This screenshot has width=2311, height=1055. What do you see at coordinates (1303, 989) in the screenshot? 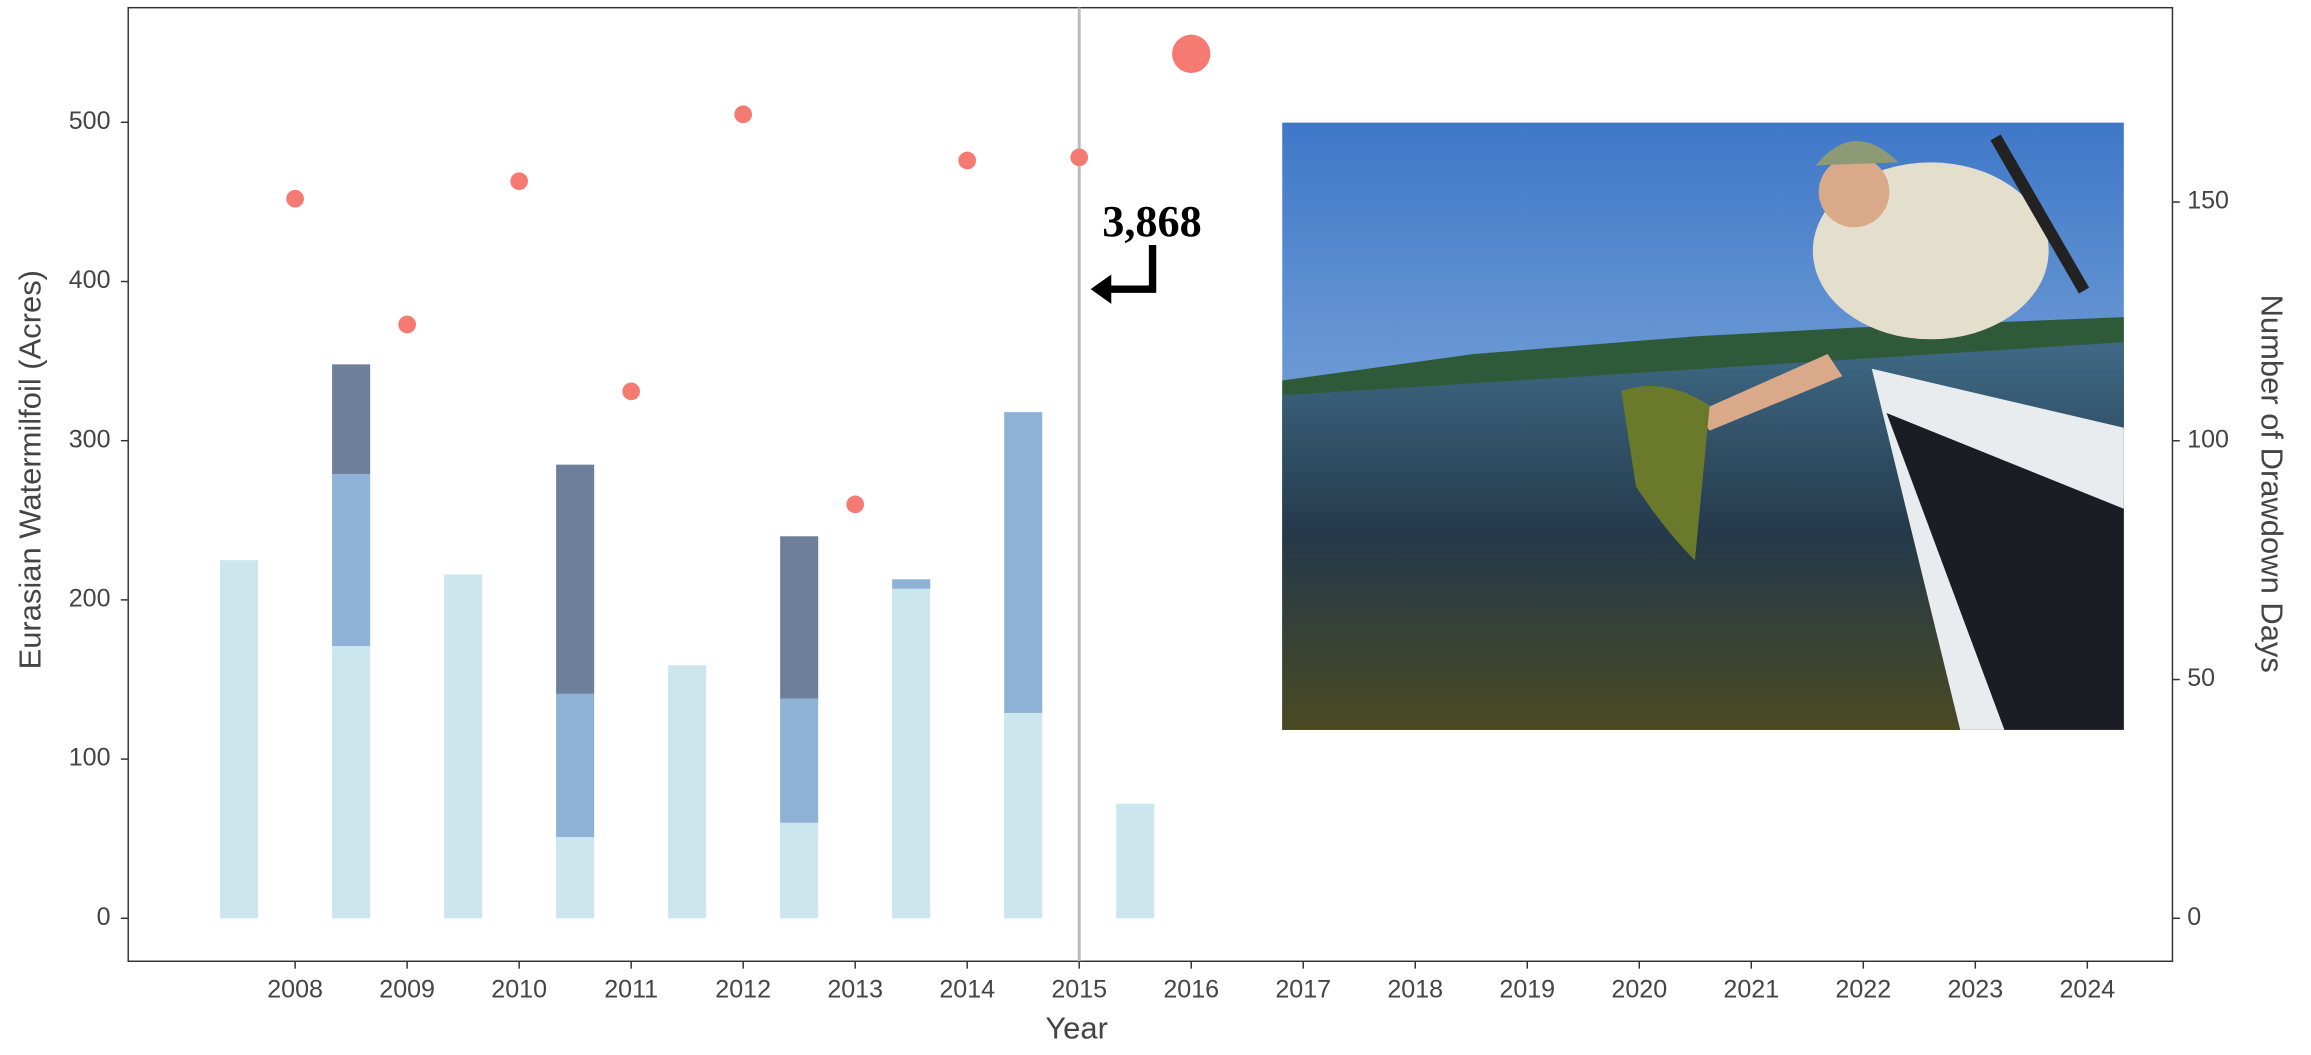
I see `x-tick-label: 2017` at bounding box center [1303, 989].